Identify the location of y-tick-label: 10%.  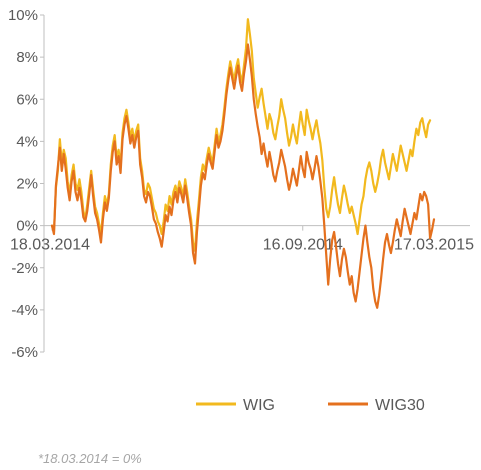
(23, 15).